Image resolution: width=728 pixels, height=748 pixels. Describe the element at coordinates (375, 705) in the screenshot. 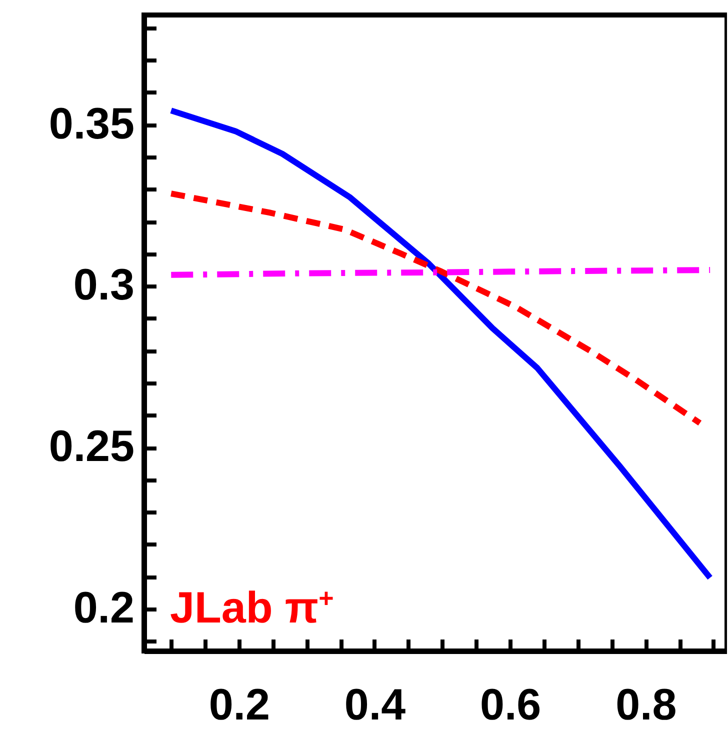

I see `x-tick-label: 0.4` at that location.